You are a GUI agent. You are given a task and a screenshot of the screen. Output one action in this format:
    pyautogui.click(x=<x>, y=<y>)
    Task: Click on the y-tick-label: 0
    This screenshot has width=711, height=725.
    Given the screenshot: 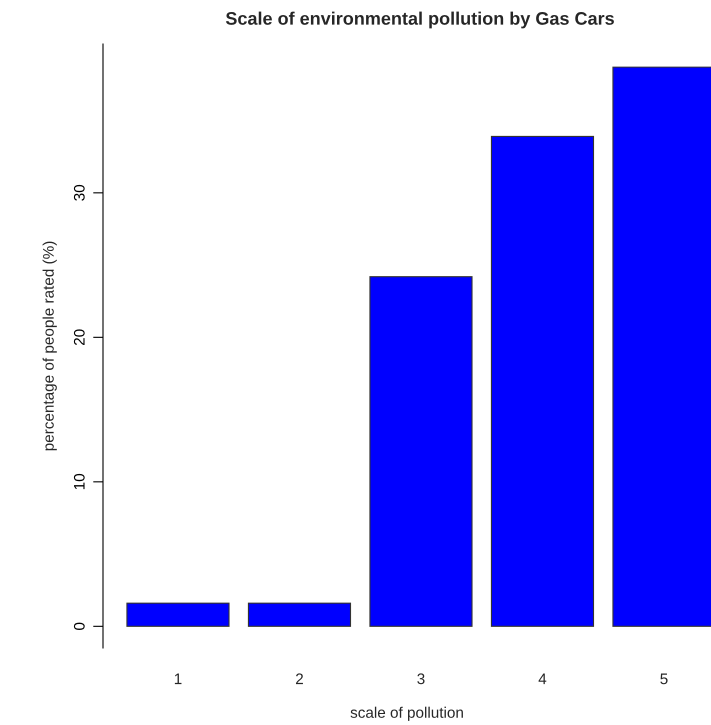 What is the action you would take?
    pyautogui.click(x=79, y=626)
    